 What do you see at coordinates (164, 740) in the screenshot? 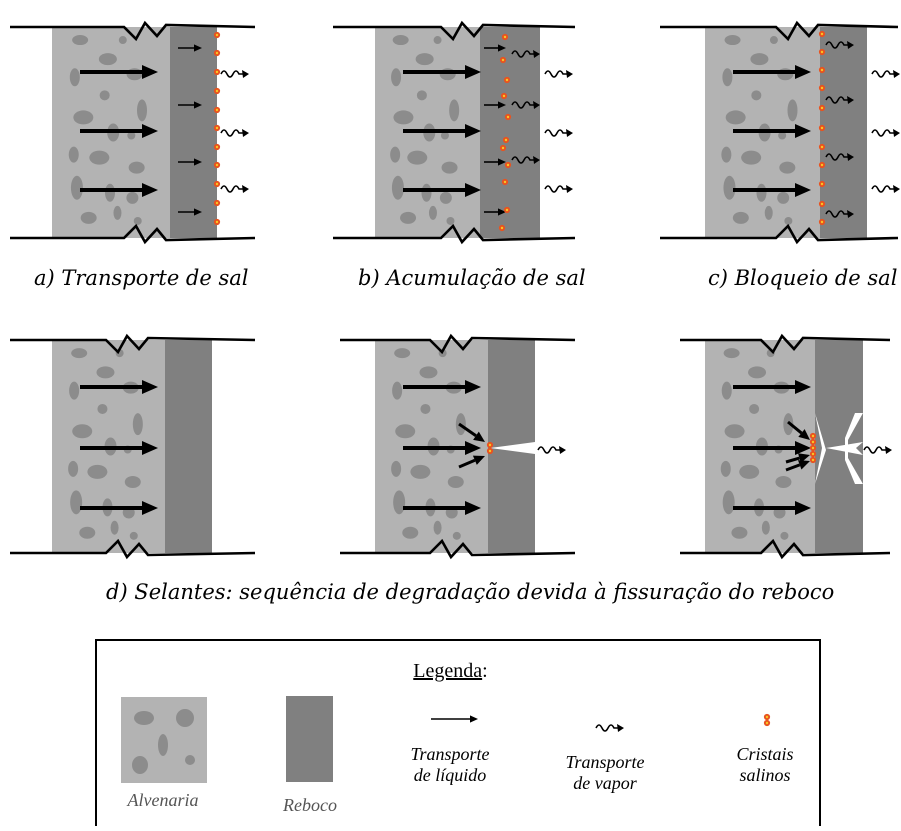
I see `legend-swatch-alvenaria` at bounding box center [164, 740].